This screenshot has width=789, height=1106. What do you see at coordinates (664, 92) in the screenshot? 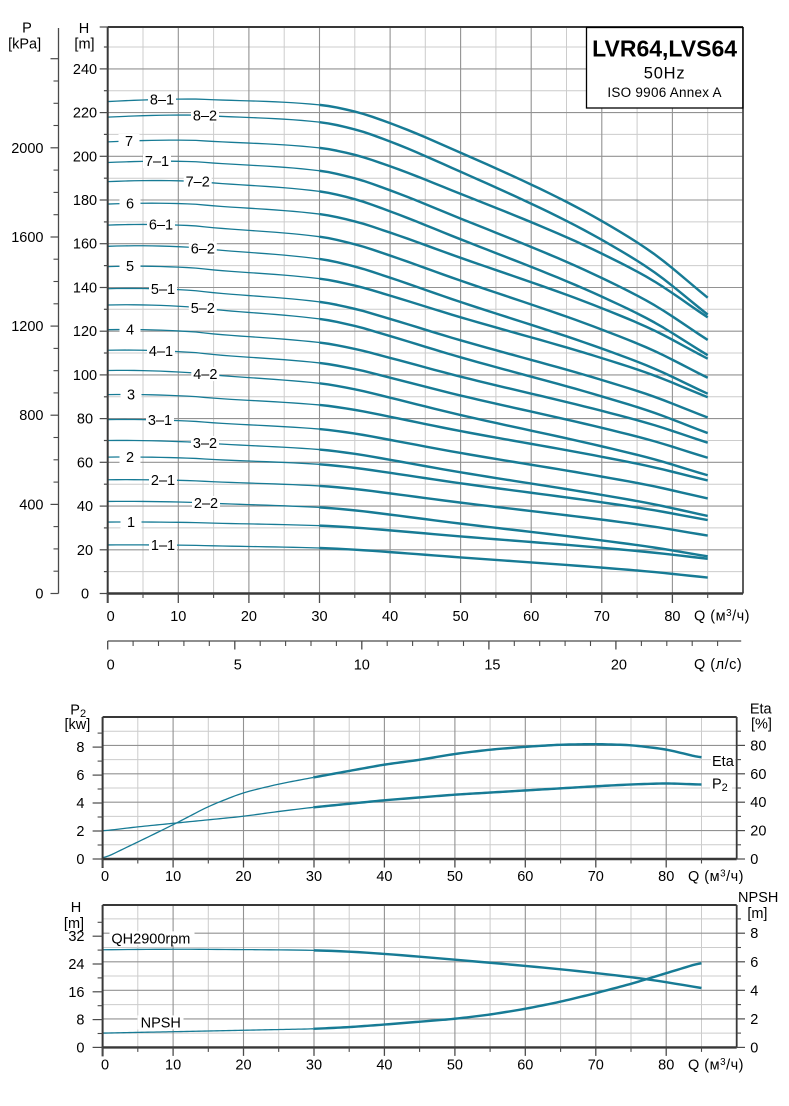
I see `svg-text: ISO 9906 Annex A` at bounding box center [664, 92].